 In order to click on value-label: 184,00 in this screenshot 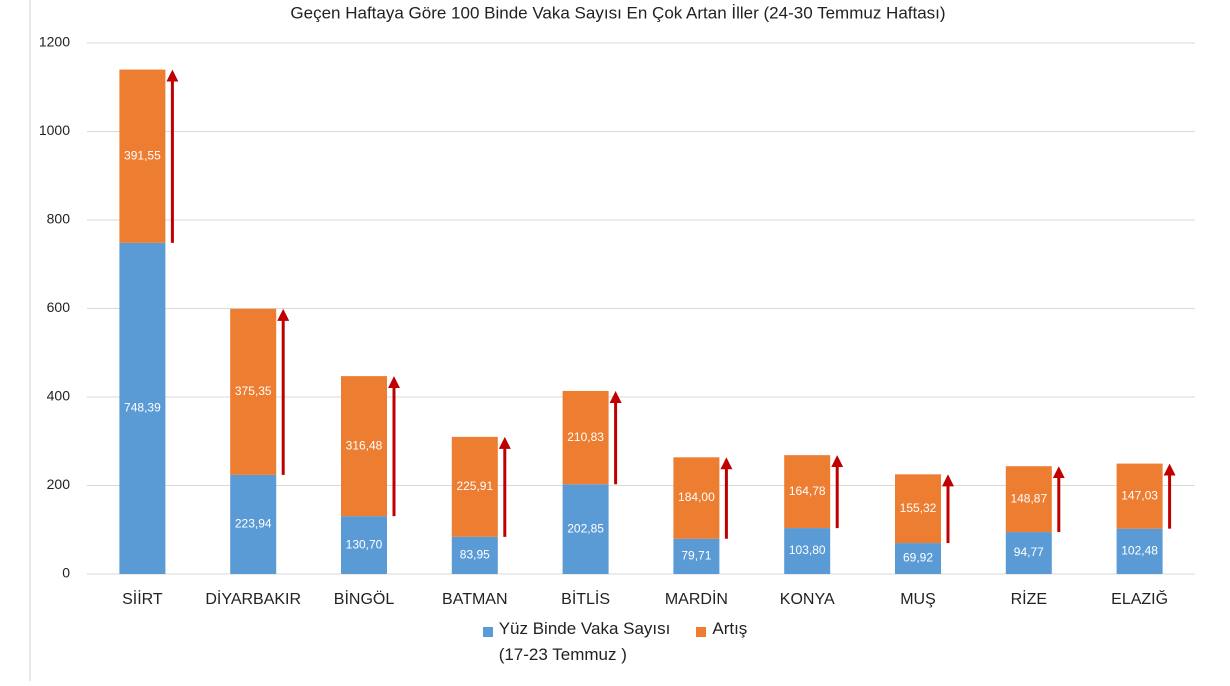, I will do `click(696, 497)`.